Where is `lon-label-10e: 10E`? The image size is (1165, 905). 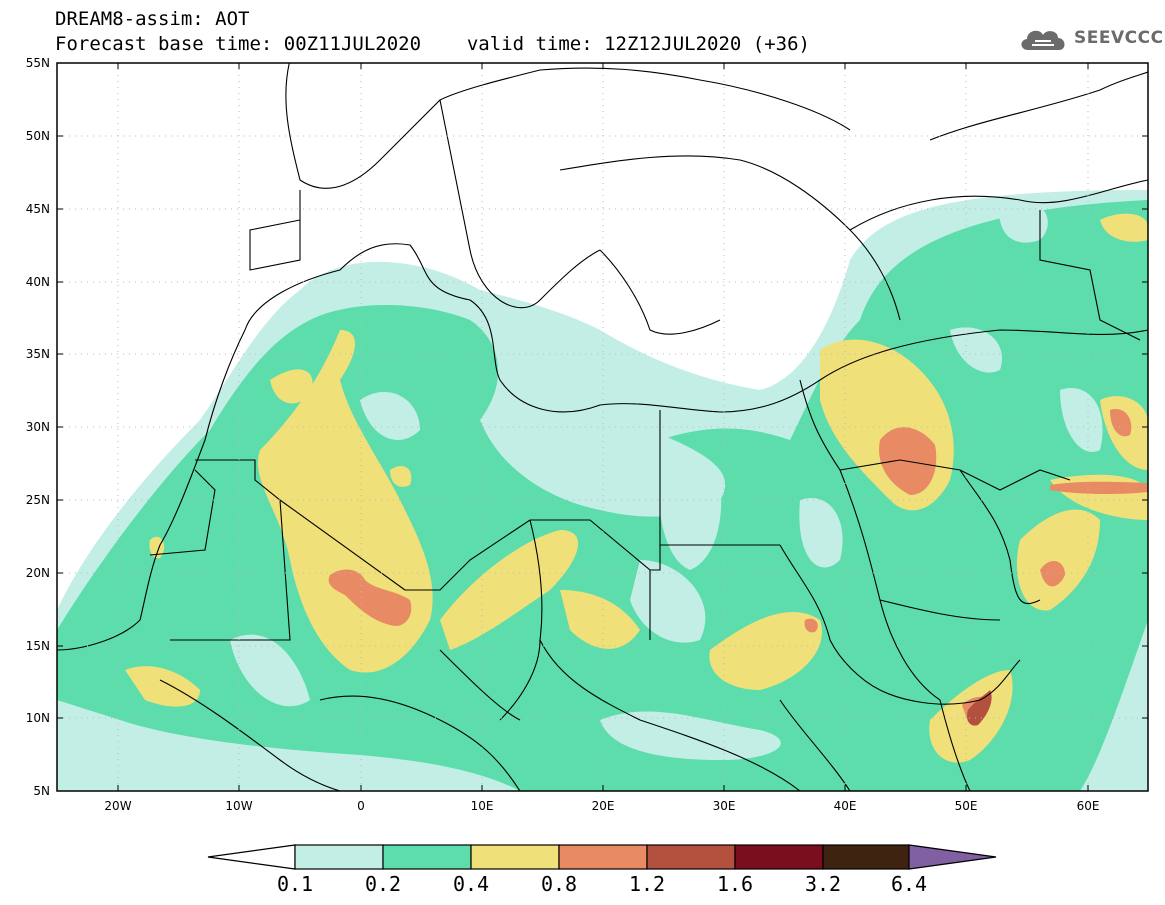
lon-label-10e: 10E is located at coordinates (482, 806).